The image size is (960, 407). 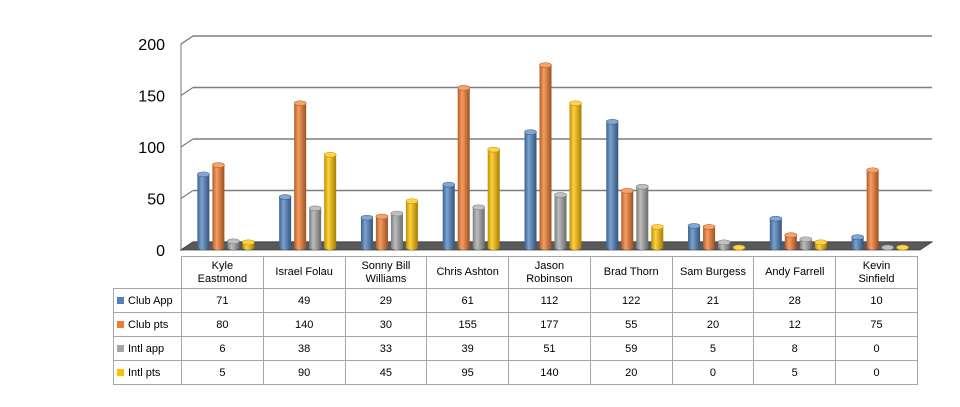 I want to click on data-label: 5, so click(x=222, y=372).